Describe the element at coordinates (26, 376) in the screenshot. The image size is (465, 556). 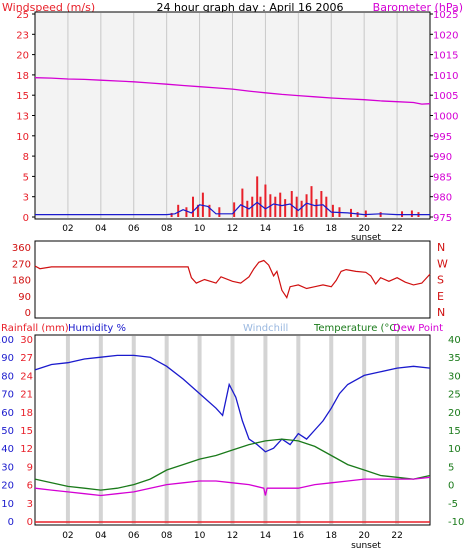
I see `rainfall-tick-label: 24` at that location.